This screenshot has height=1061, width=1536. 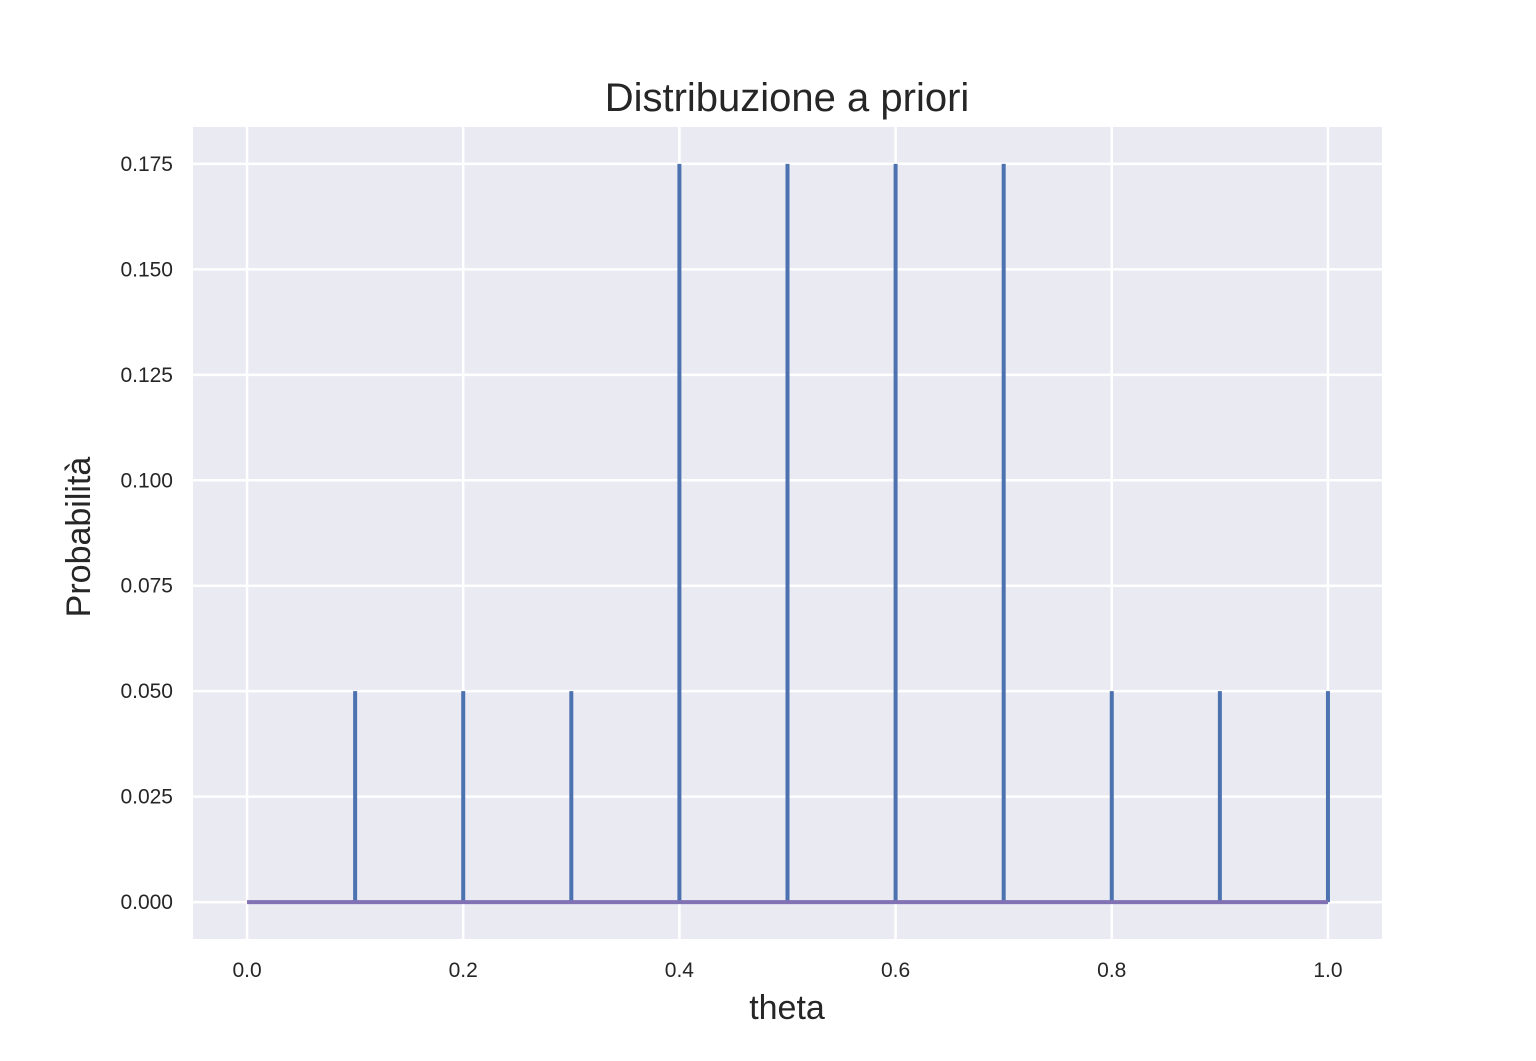 I want to click on x-tick-label: 1.0, so click(x=1327, y=970).